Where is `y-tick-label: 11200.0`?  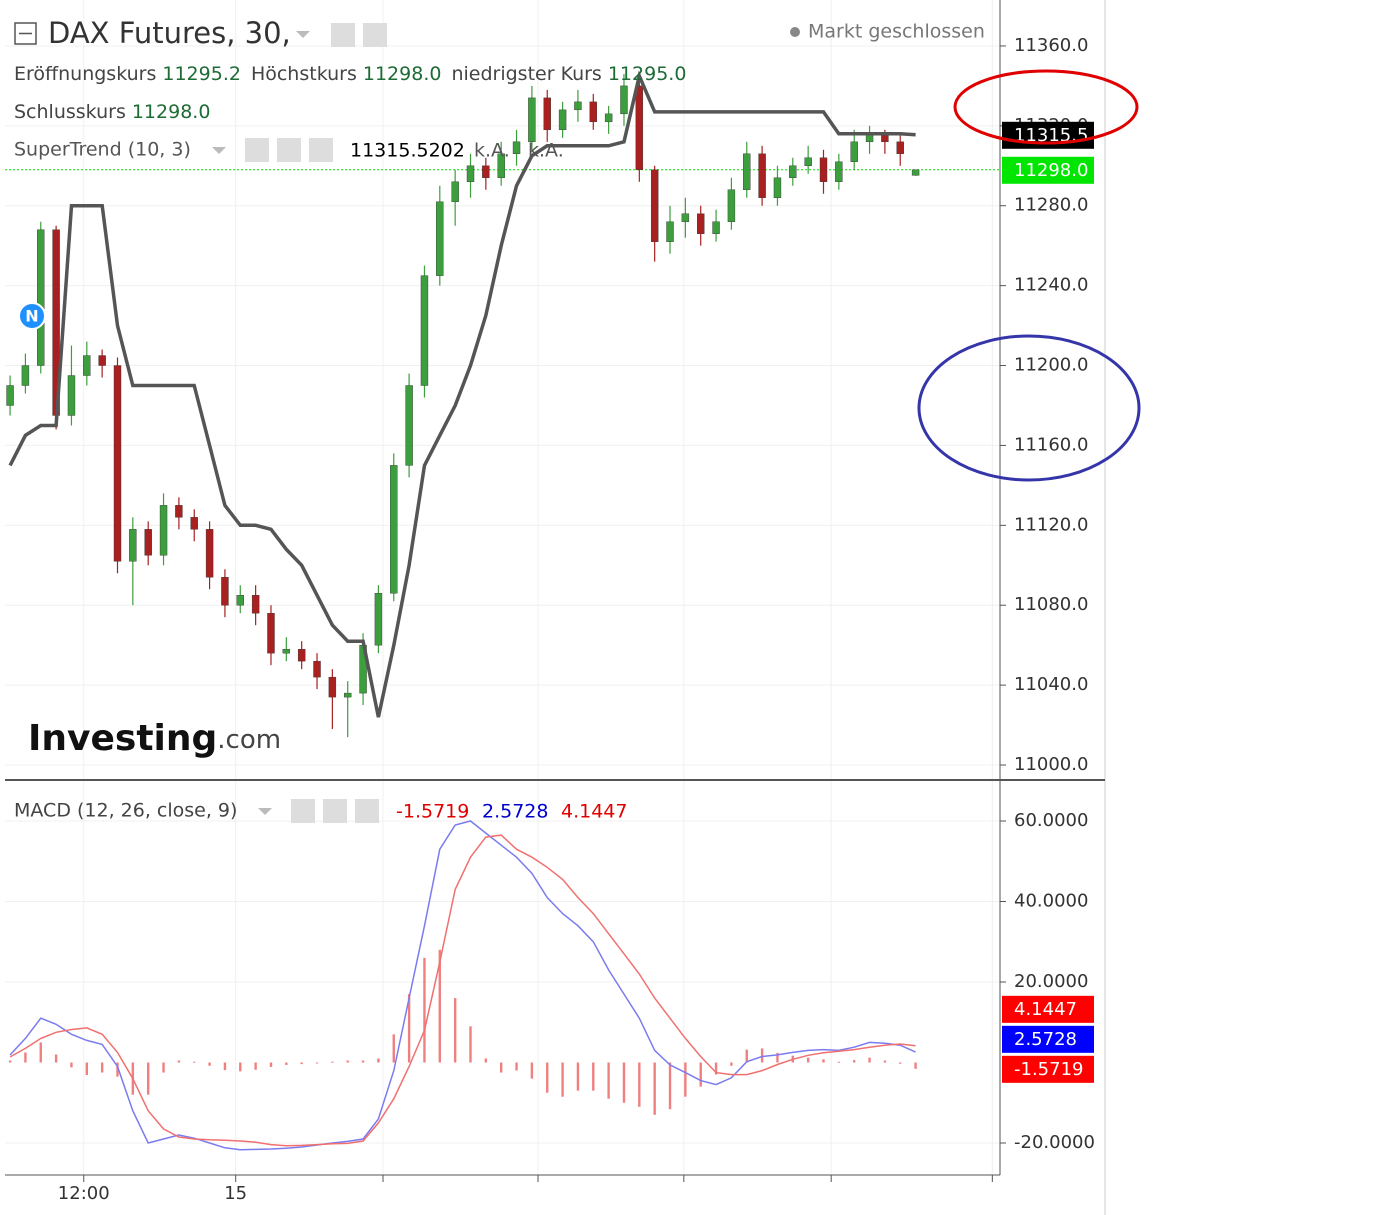
y-tick-label: 11200.0 is located at coordinates (1051, 365).